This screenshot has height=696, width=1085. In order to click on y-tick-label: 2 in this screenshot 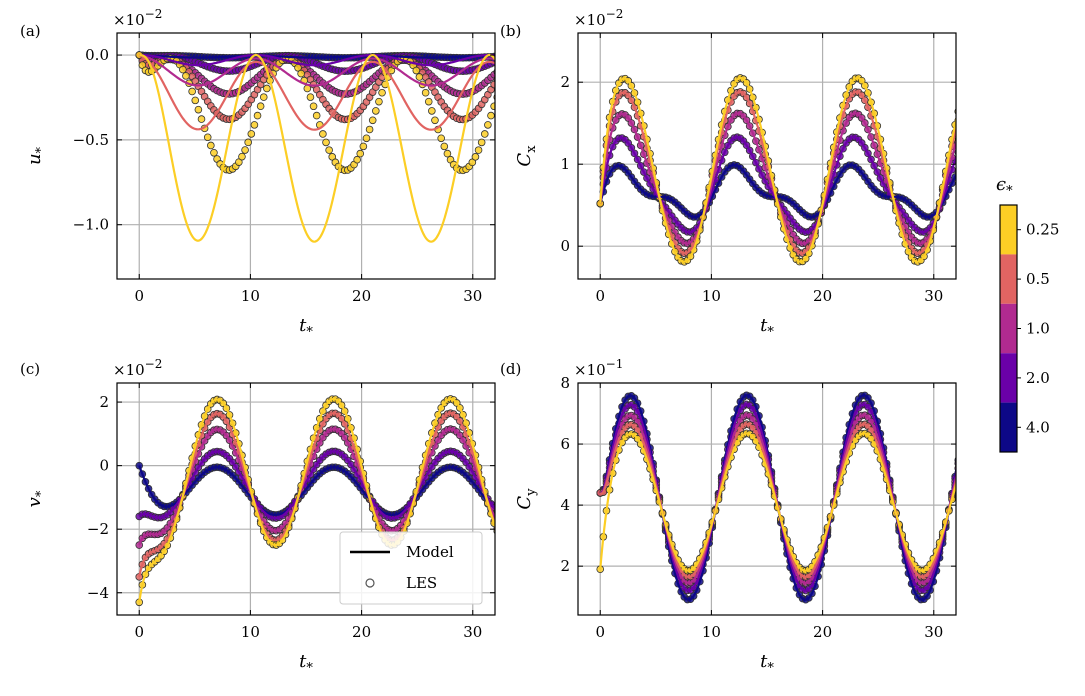, I will do `click(104, 402)`.